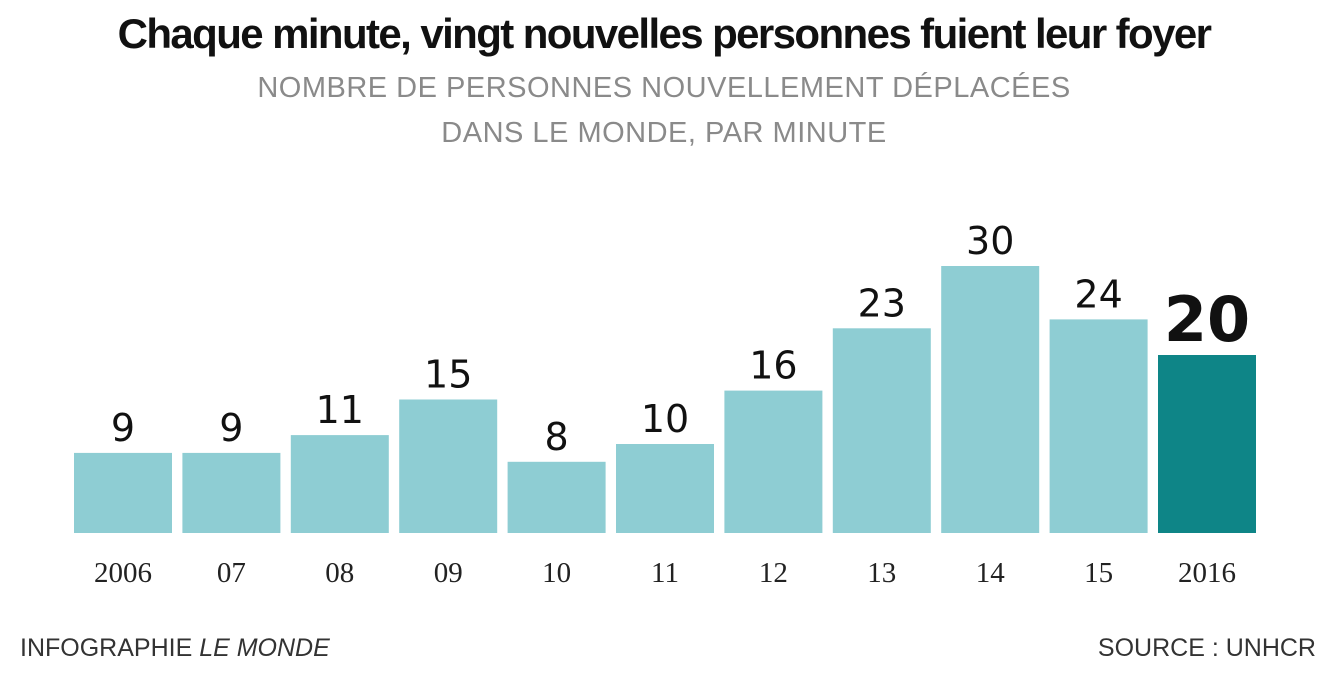 The image size is (1328, 674). What do you see at coordinates (123, 492) in the screenshot?
I see `bar-2006` at bounding box center [123, 492].